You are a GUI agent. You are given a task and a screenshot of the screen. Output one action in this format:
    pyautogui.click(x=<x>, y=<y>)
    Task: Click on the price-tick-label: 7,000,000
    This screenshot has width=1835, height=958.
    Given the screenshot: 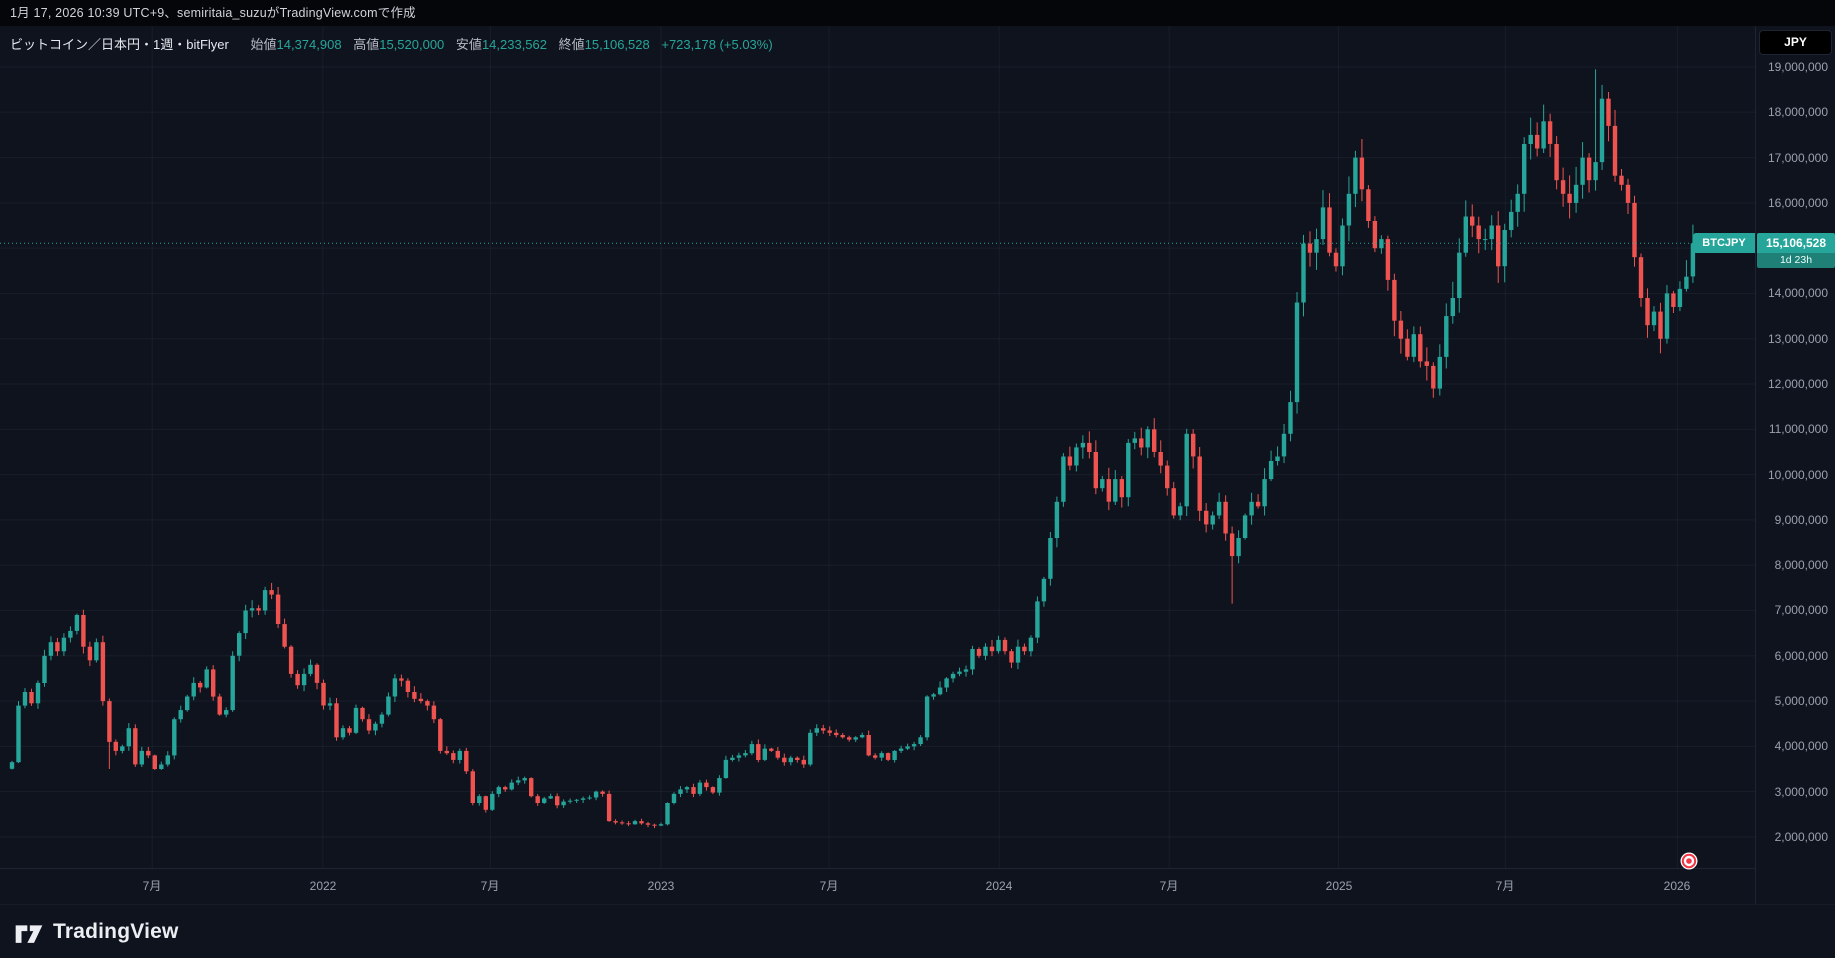 What is the action you would take?
    pyautogui.click(x=1801, y=610)
    